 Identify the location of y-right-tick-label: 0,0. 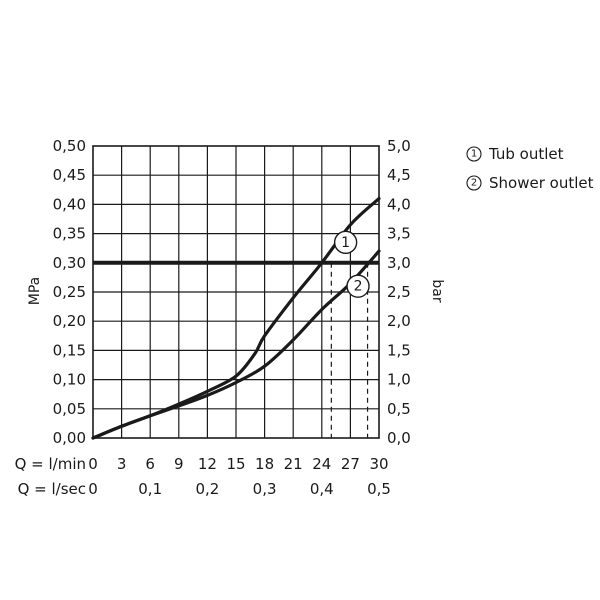
(399, 438).